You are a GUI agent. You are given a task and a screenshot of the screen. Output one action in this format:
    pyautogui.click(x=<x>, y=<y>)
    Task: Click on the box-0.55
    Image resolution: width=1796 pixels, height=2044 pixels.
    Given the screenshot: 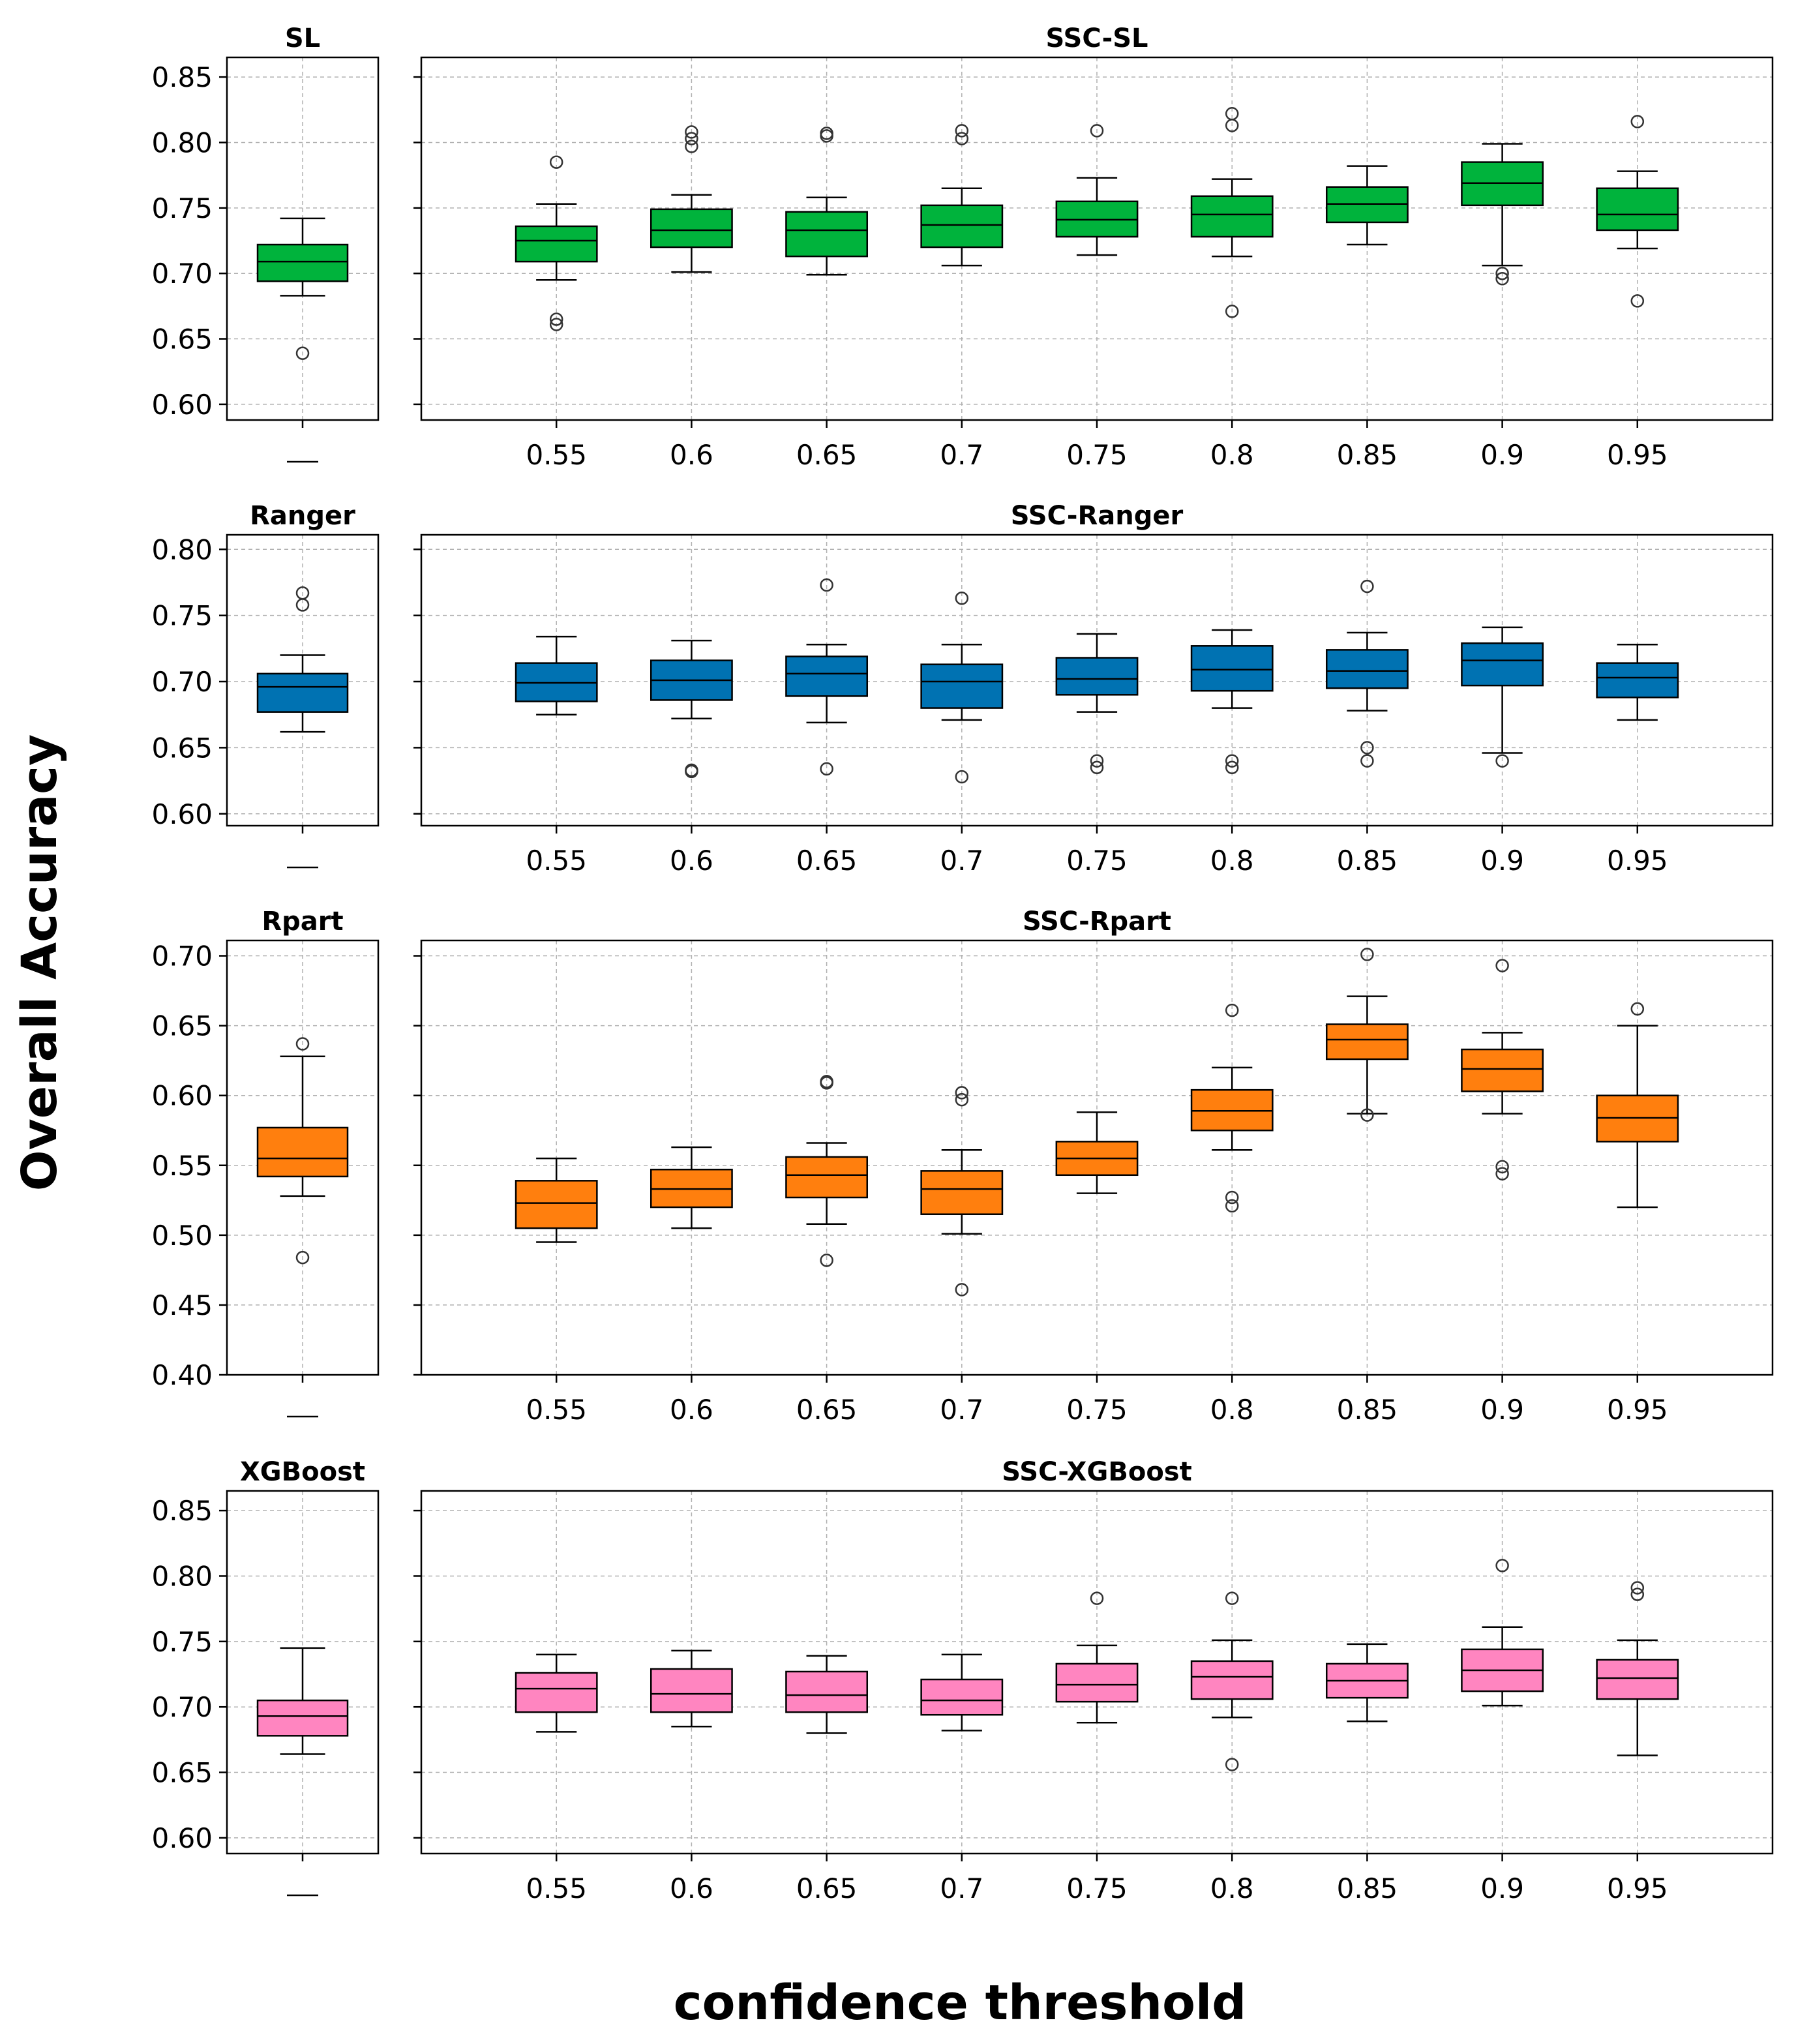 What is the action you would take?
    pyautogui.click(x=556, y=675)
    